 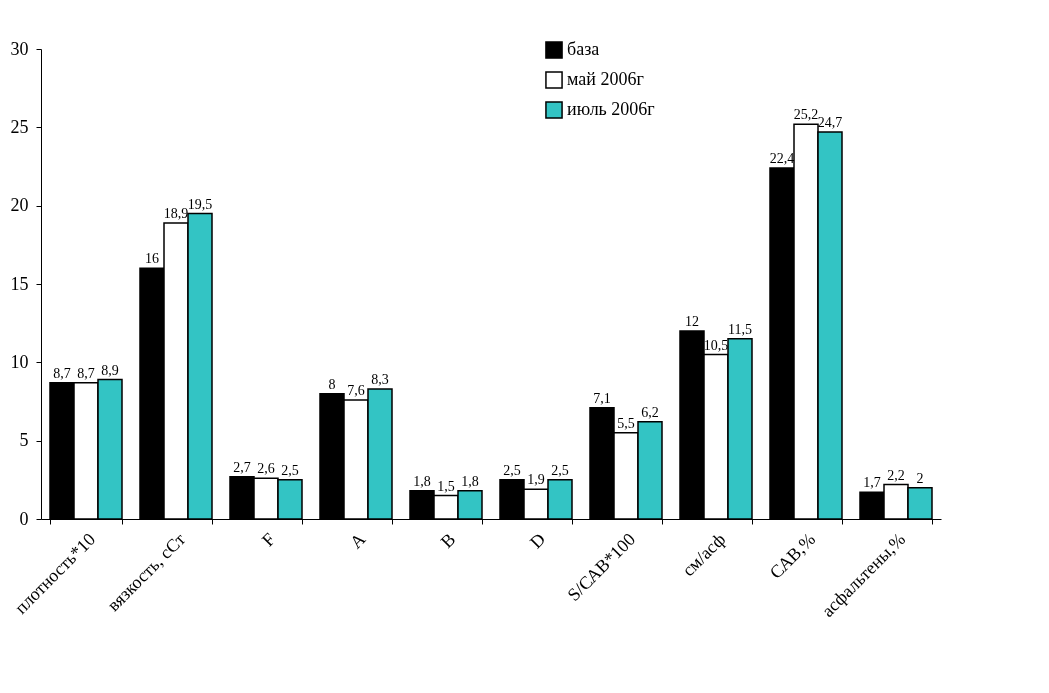 I want to click on data-label: 1,7, so click(x=872, y=483).